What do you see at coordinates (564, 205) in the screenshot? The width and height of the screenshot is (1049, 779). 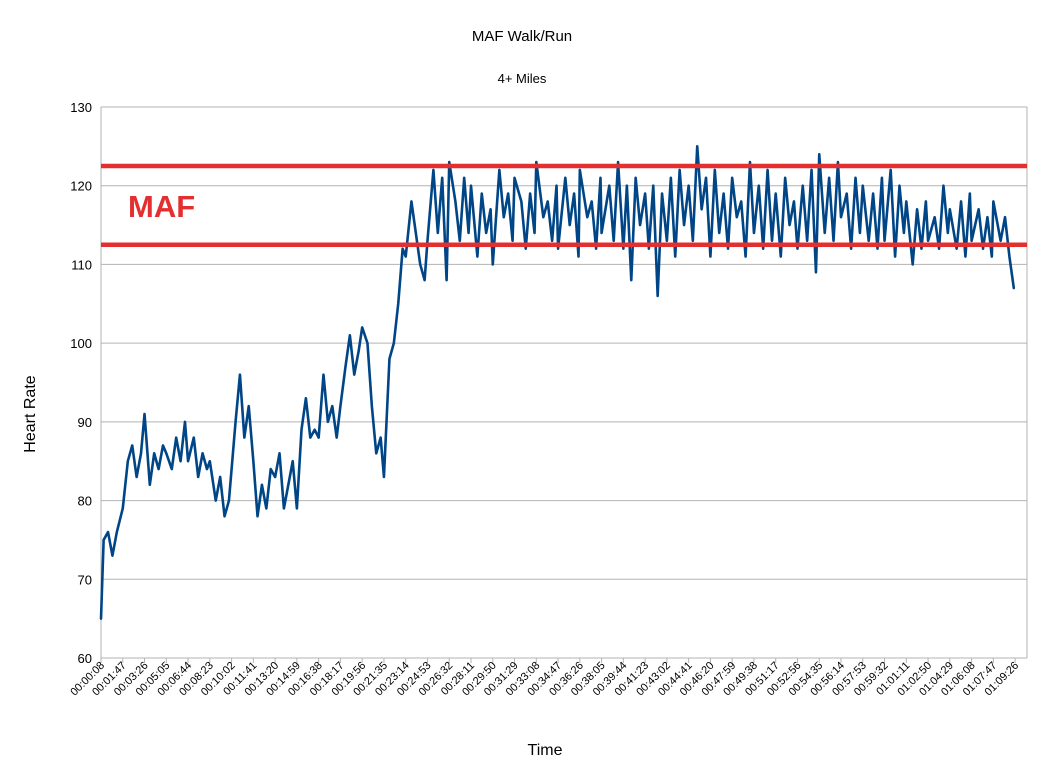 I see `maf-annotations: MAF` at bounding box center [564, 205].